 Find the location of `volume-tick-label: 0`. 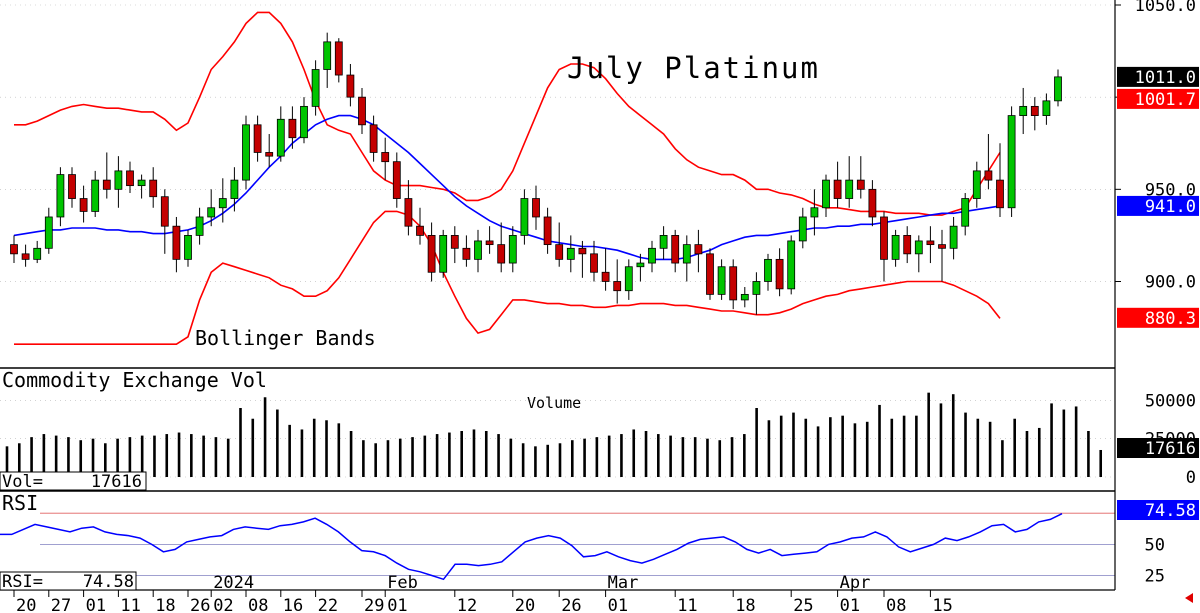

volume-tick-label: 0 is located at coordinates (1191, 478).